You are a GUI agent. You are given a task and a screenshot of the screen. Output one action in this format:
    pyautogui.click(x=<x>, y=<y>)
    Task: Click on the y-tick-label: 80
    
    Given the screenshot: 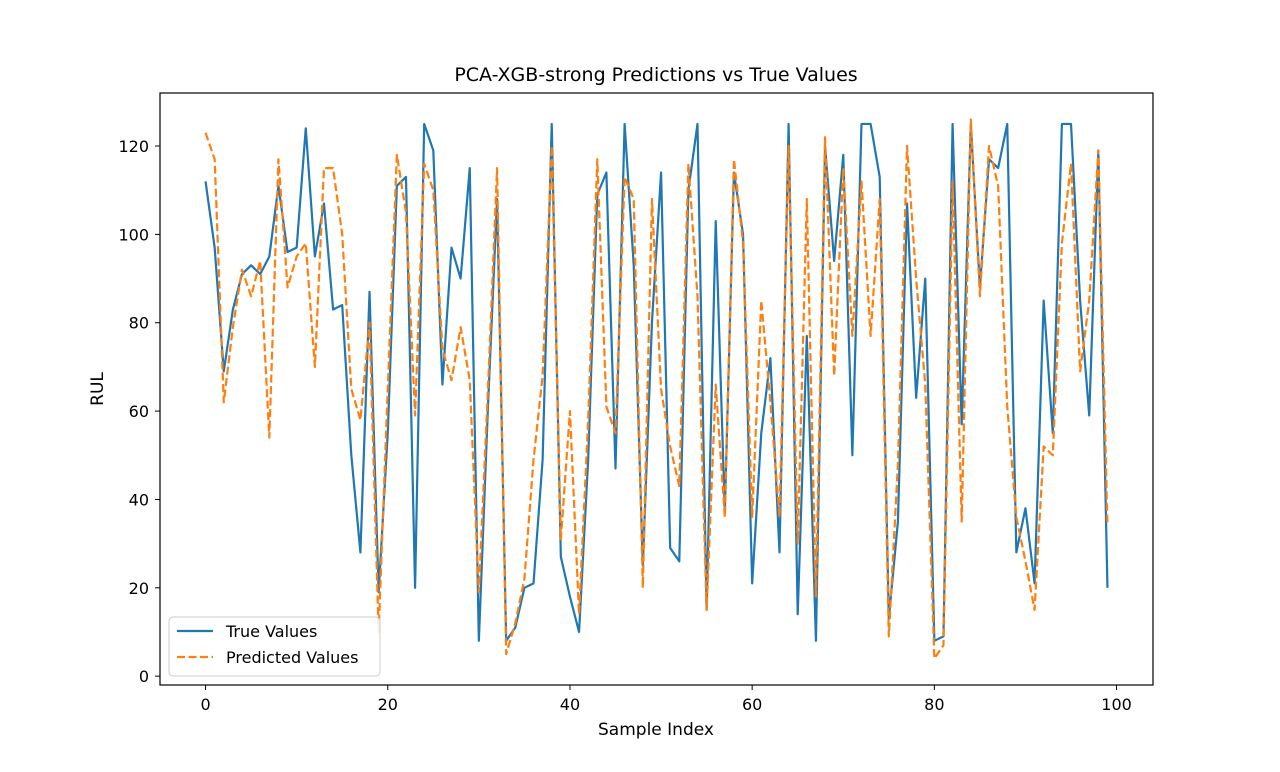 What is the action you would take?
    pyautogui.click(x=139, y=323)
    